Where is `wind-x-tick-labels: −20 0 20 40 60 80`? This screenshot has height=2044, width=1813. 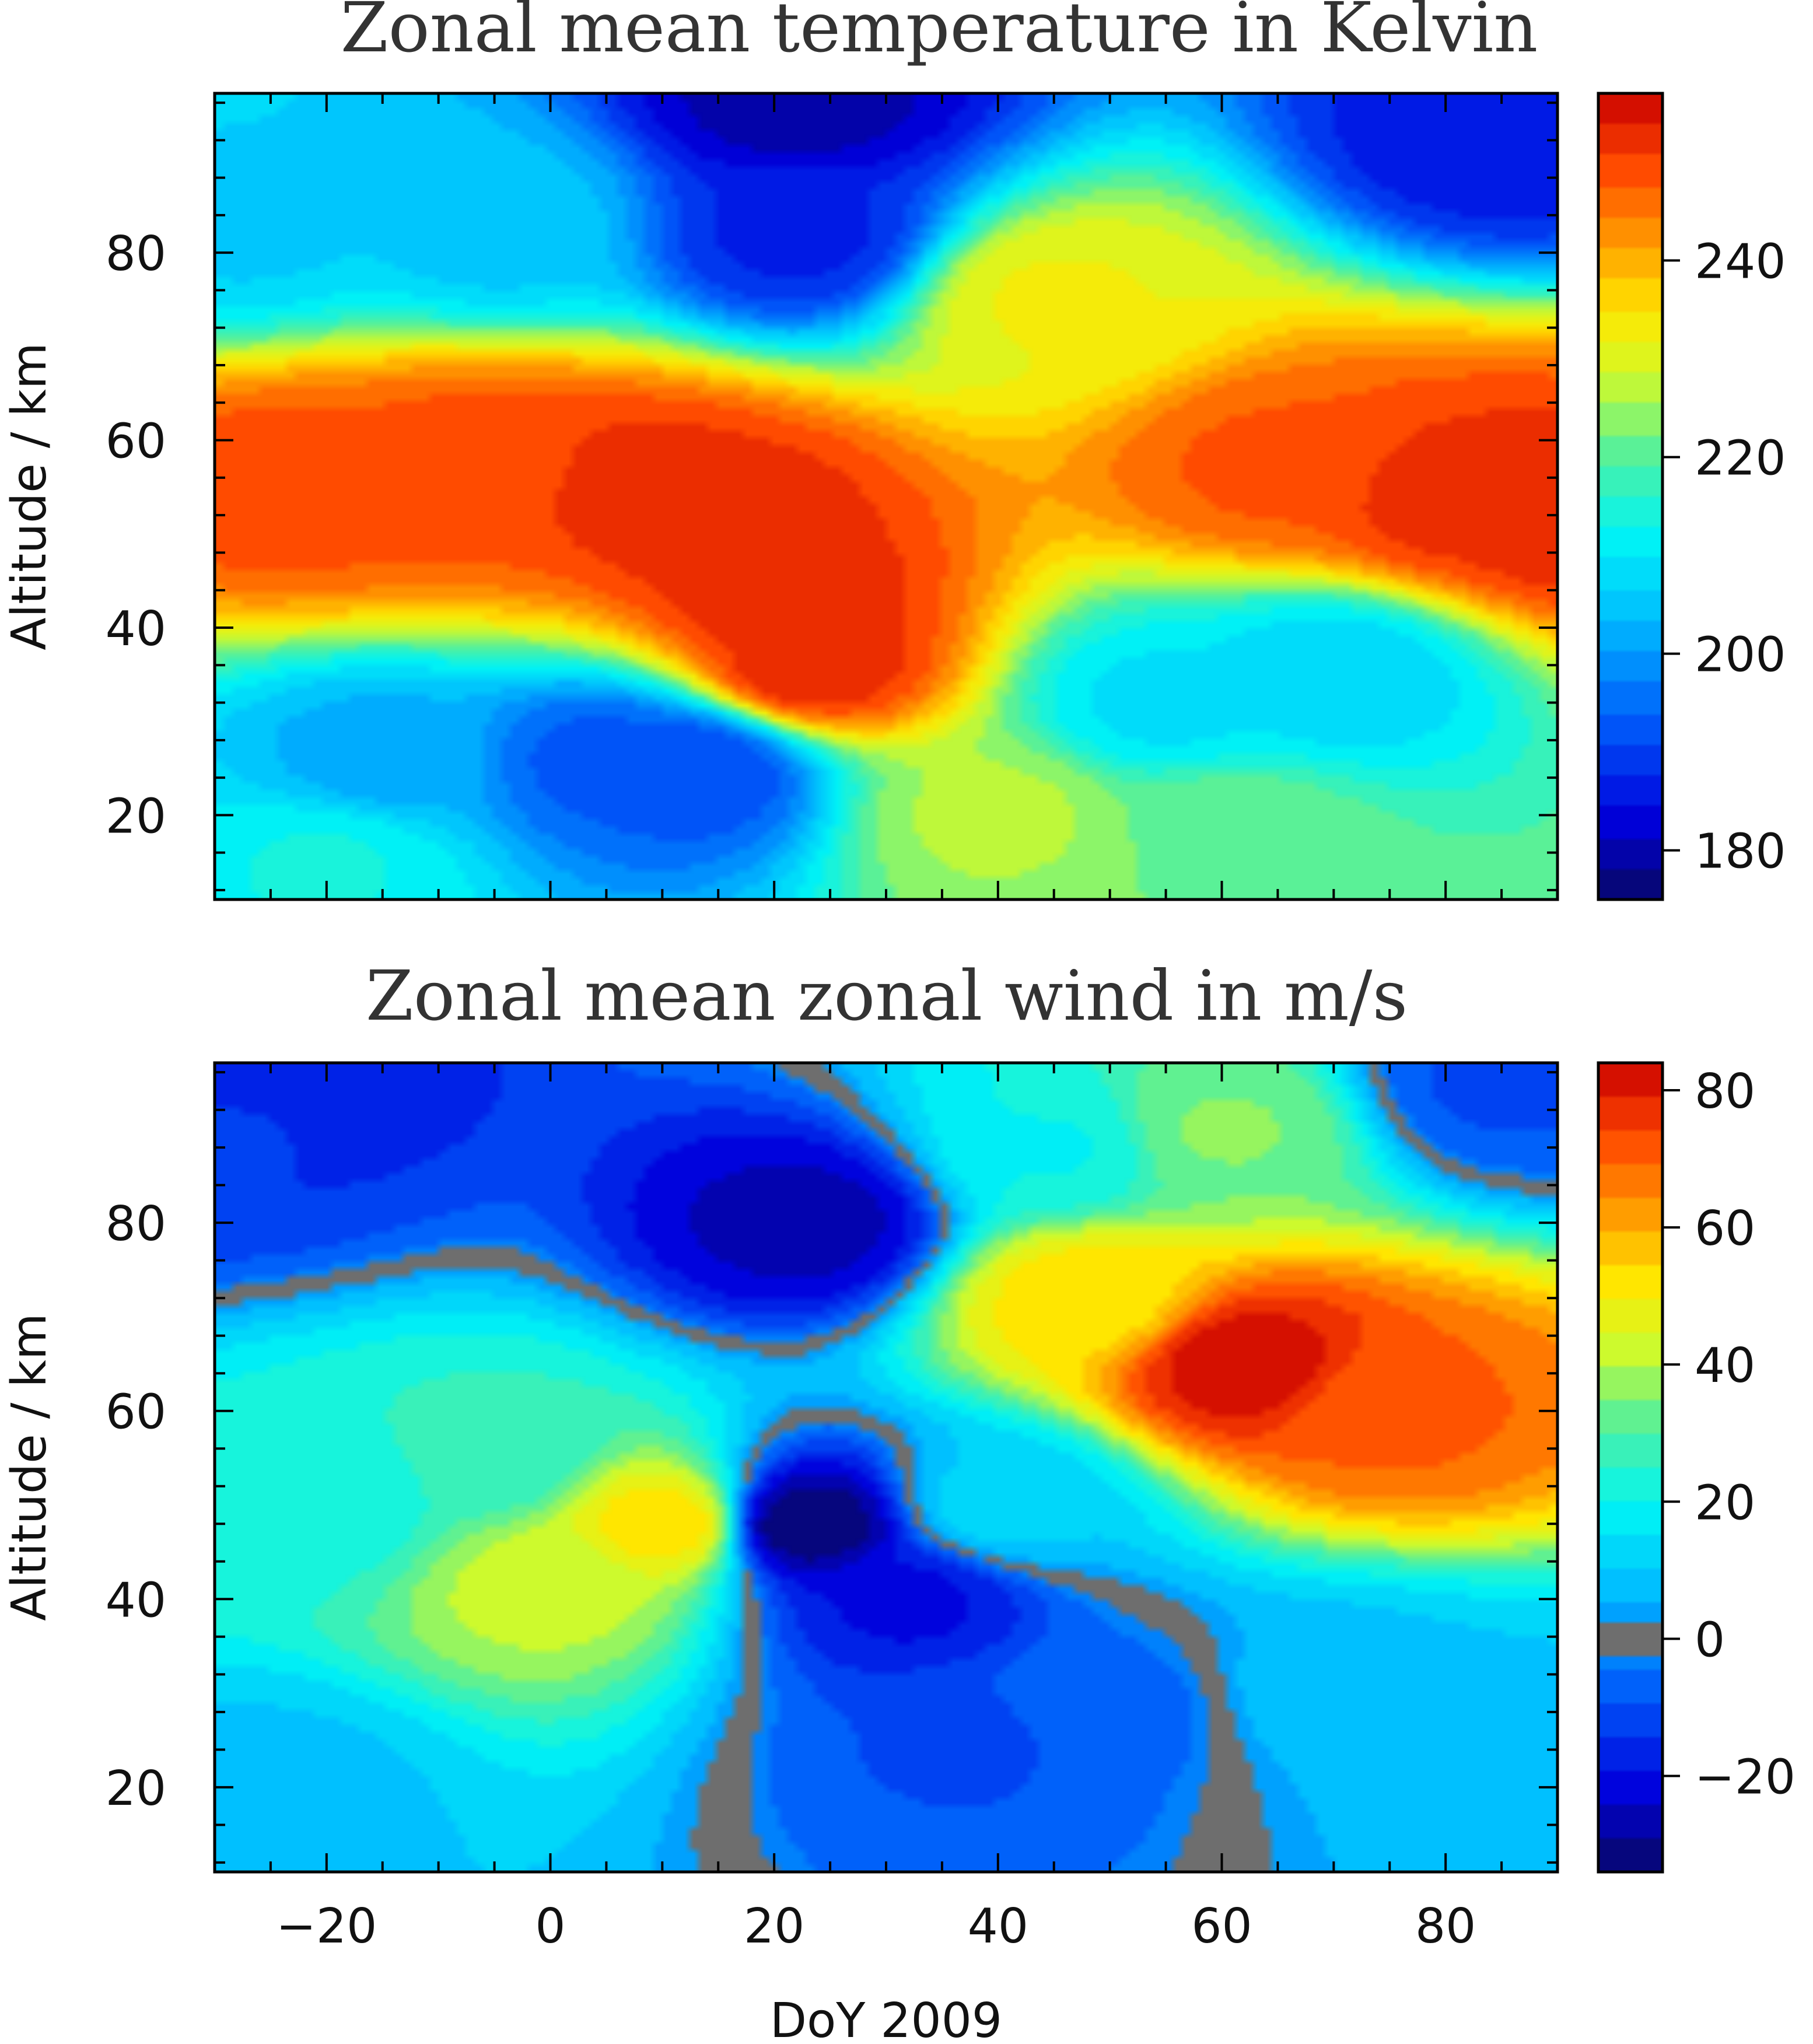 wind-x-tick-labels: −20 0 20 40 60 80 is located at coordinates (876, 1926).